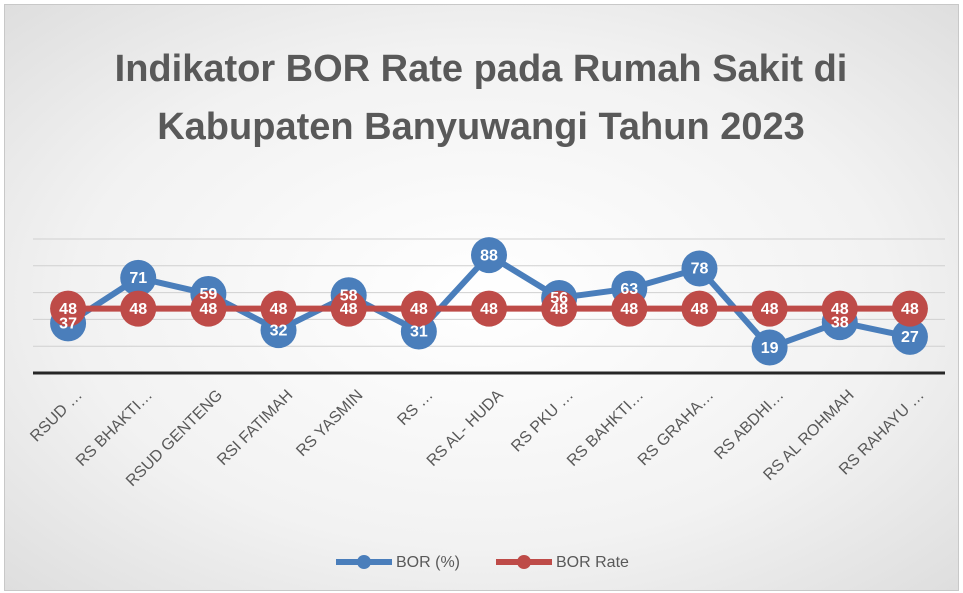 This screenshot has height=593, width=963. Describe the element at coordinates (559, 298) in the screenshot. I see `data-label: 56` at that location.